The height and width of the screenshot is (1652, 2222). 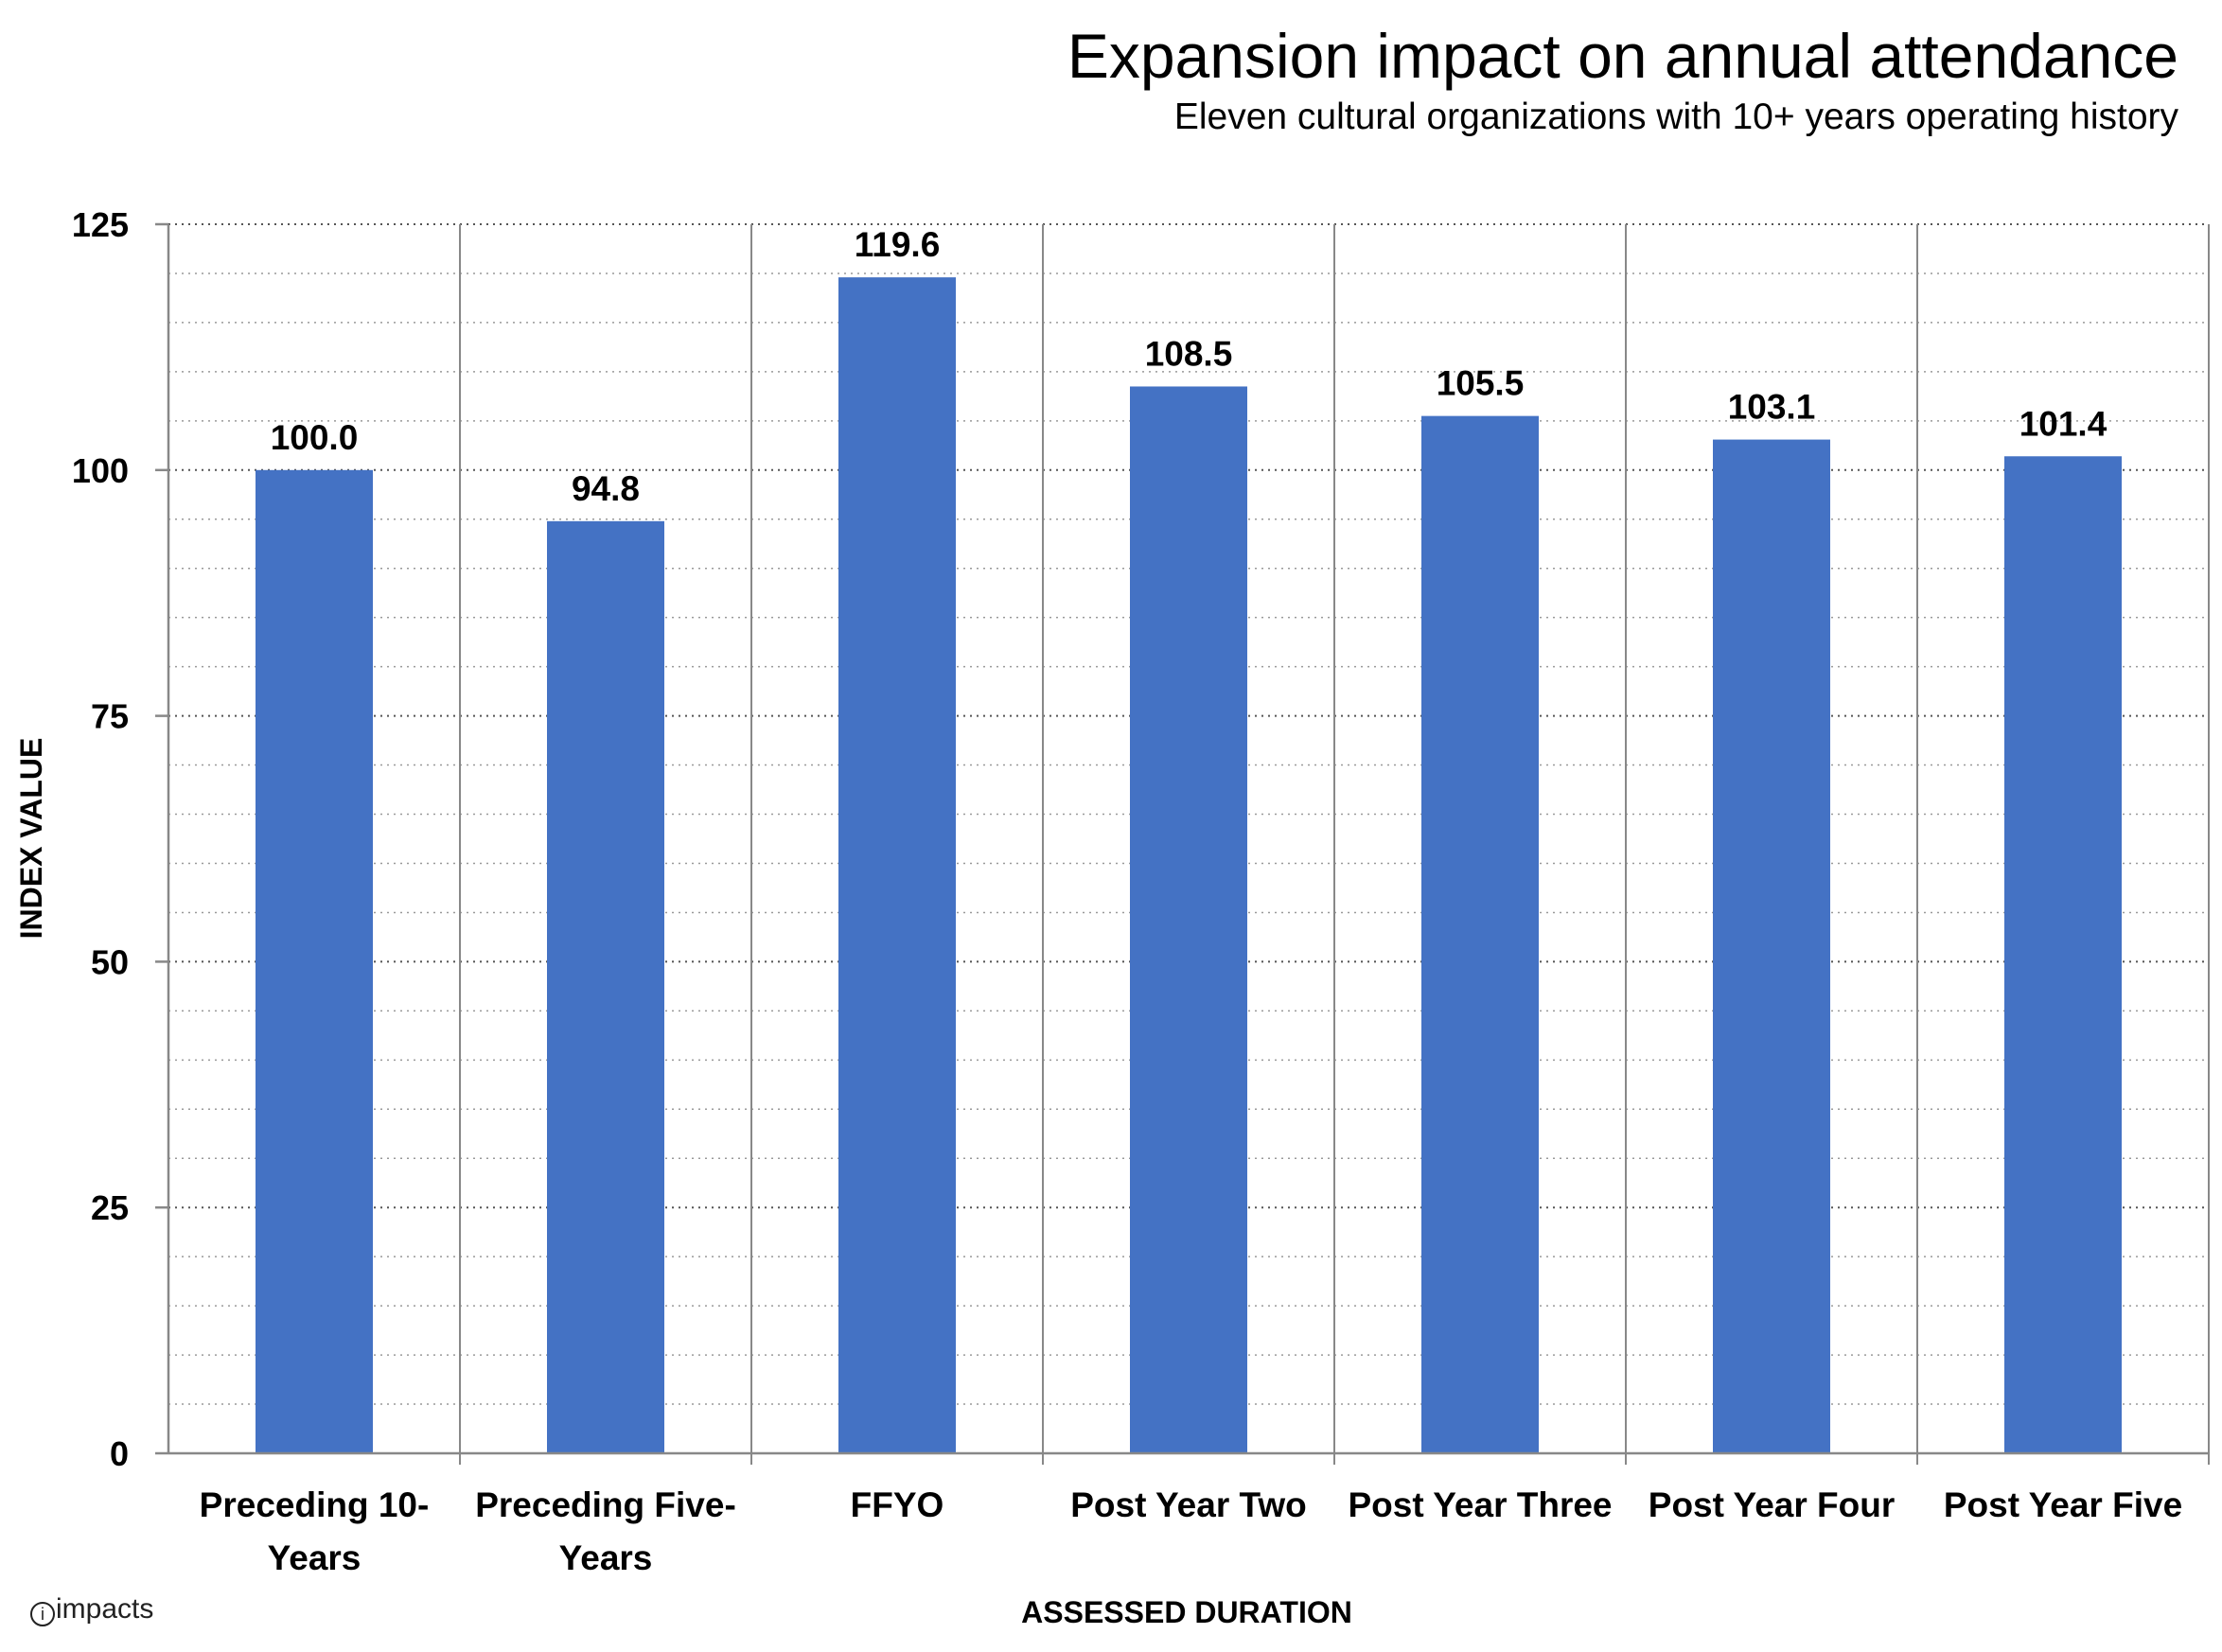 I want to click on category-label-2: Preceding Five- Years, so click(x=605, y=1531).